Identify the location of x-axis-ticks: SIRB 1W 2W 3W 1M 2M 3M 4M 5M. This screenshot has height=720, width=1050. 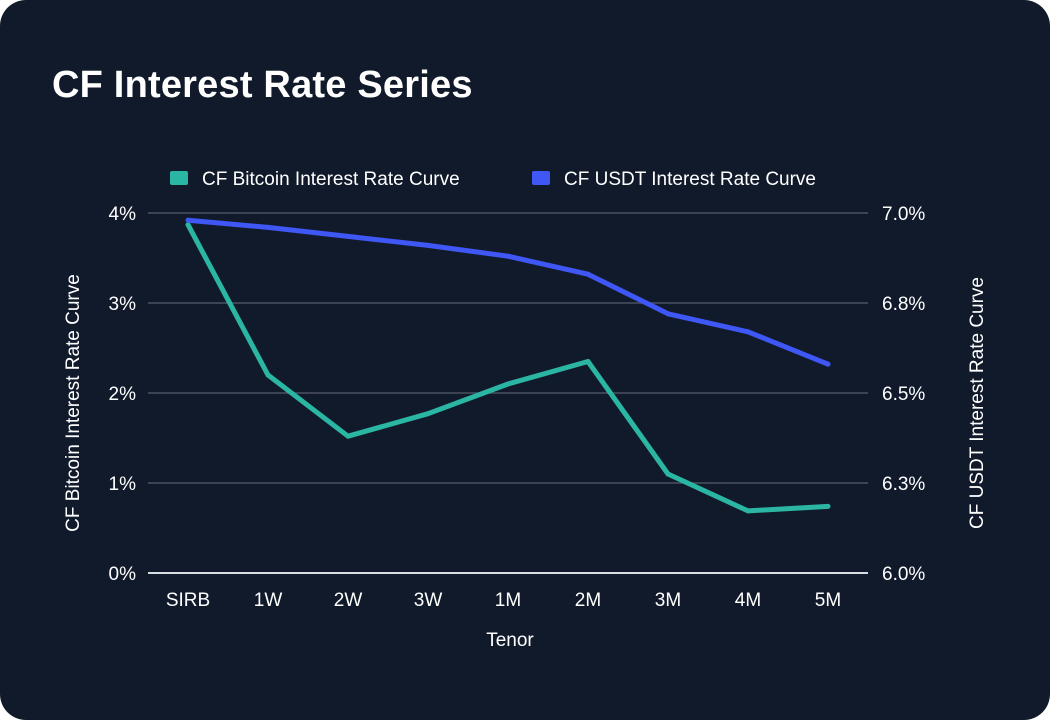
(503, 600).